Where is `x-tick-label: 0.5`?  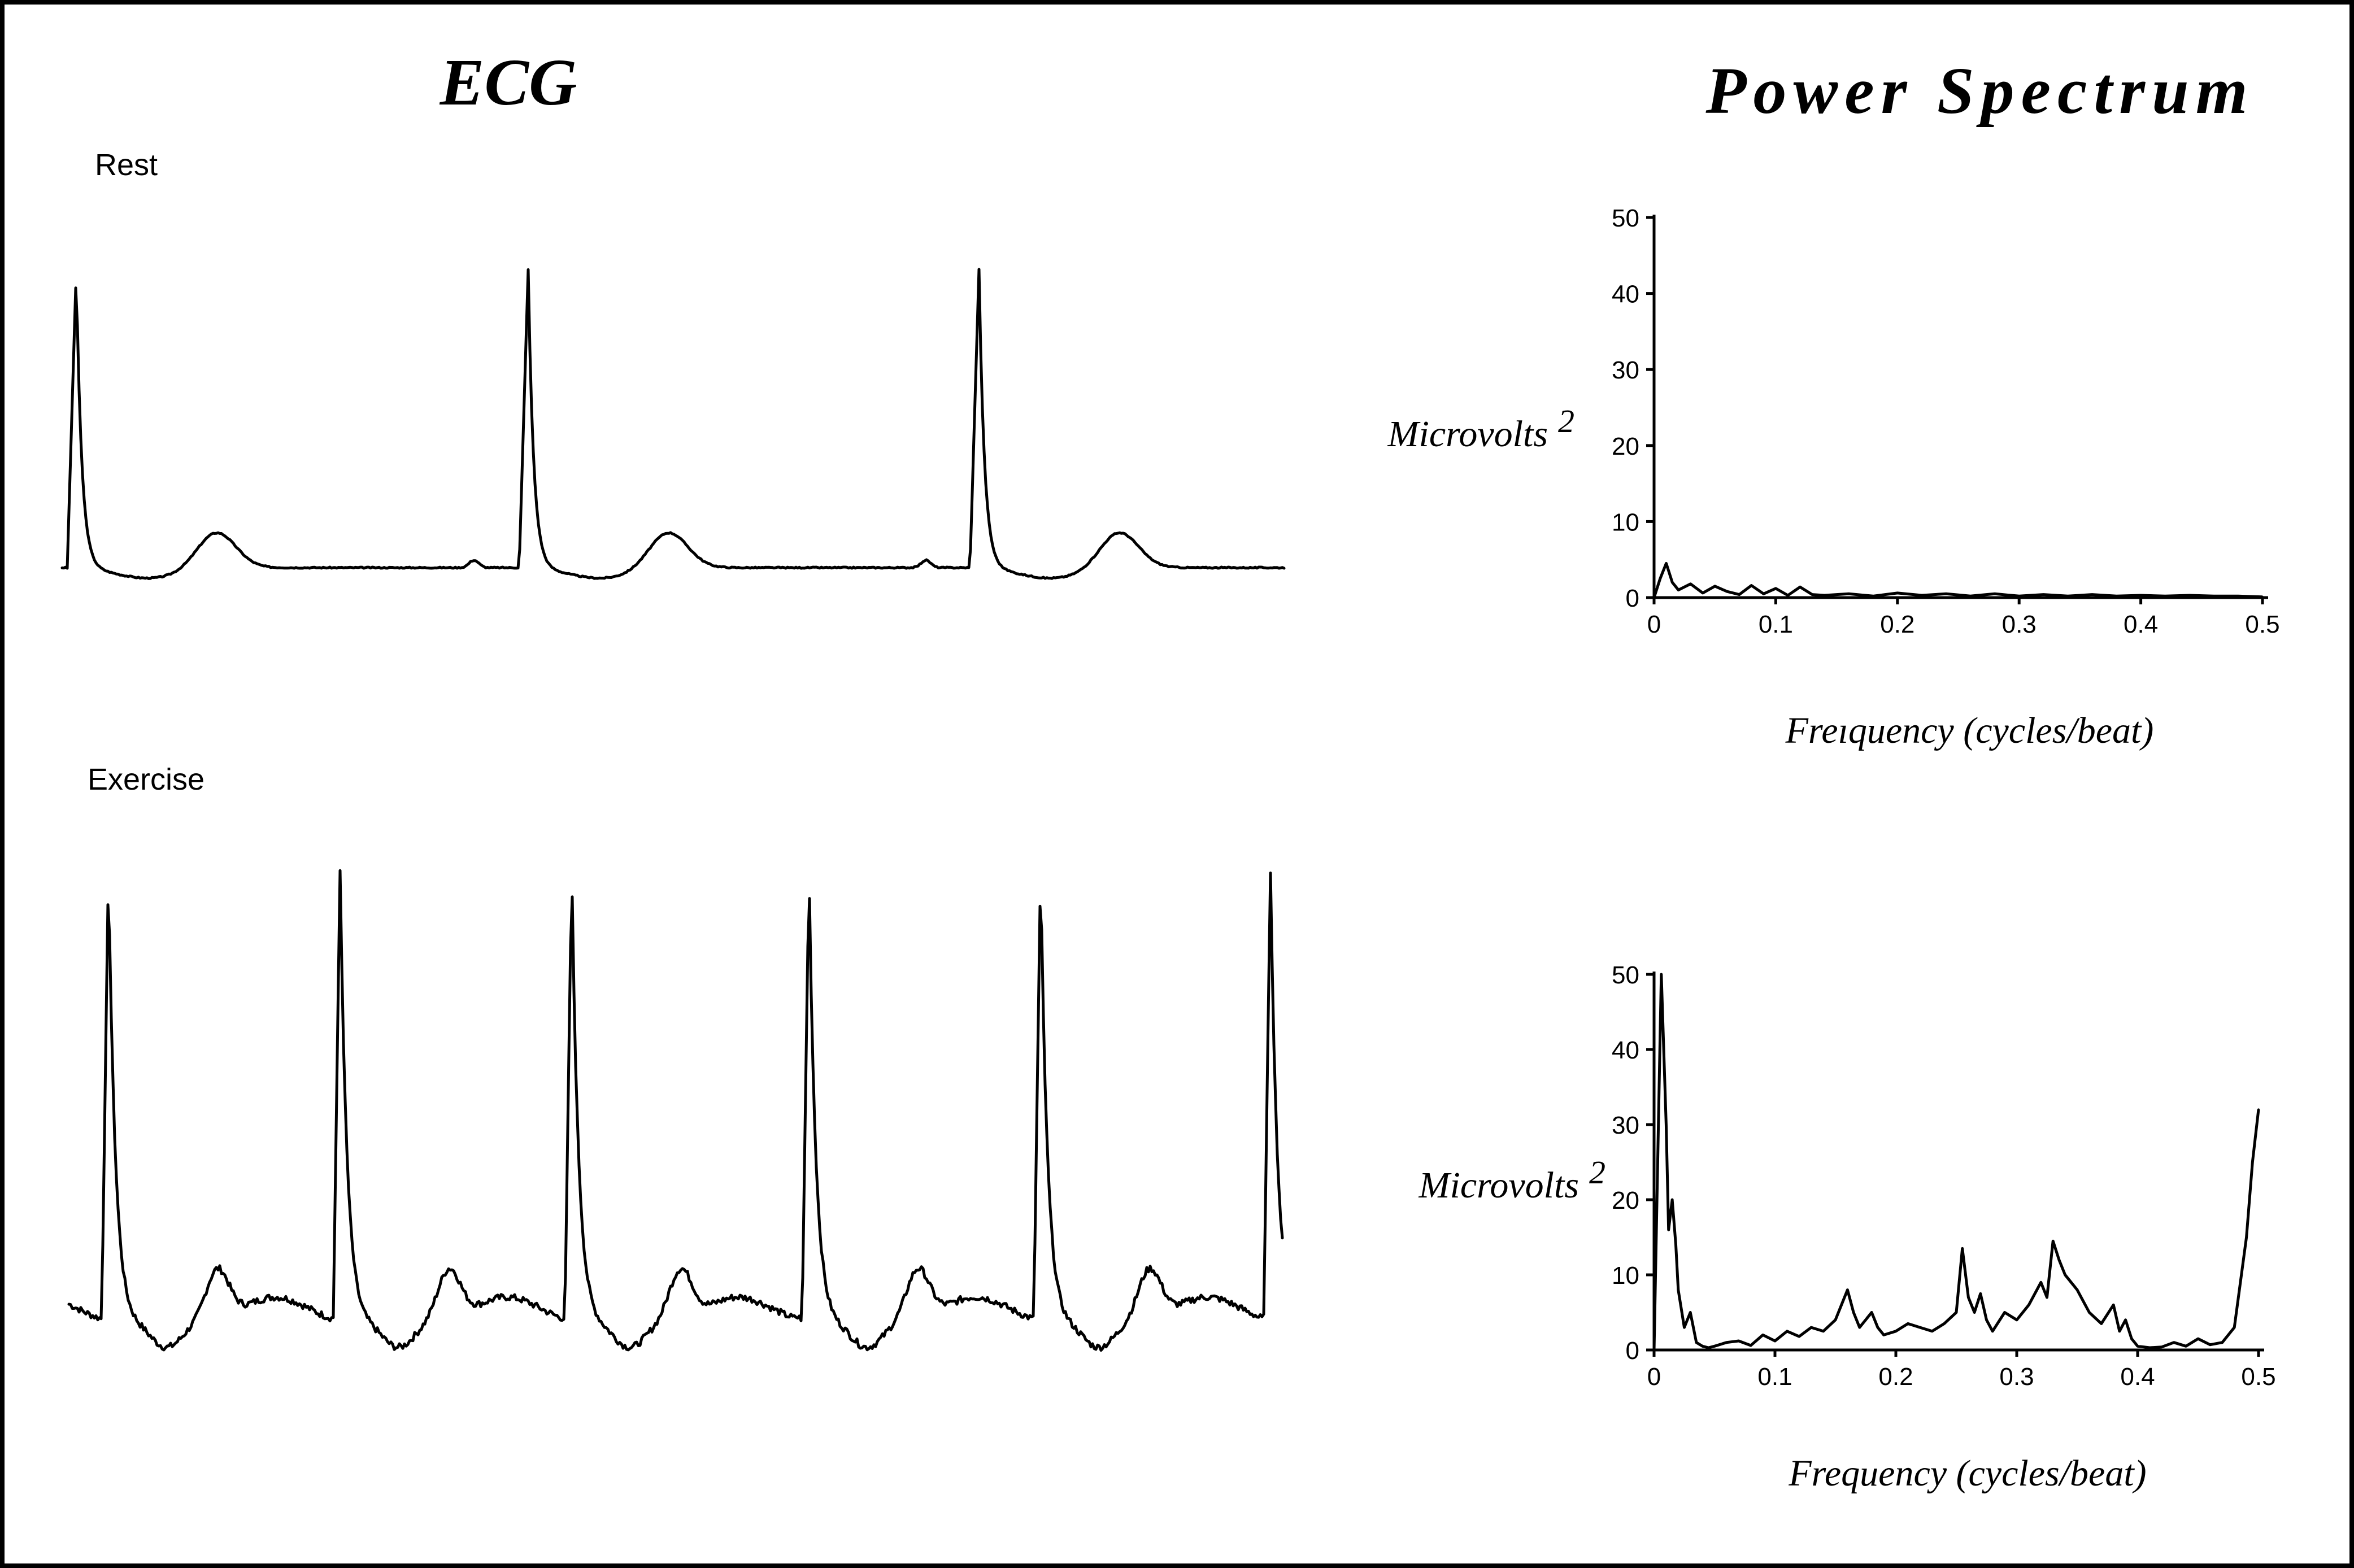 x-tick-label: 0.5 is located at coordinates (2262, 624).